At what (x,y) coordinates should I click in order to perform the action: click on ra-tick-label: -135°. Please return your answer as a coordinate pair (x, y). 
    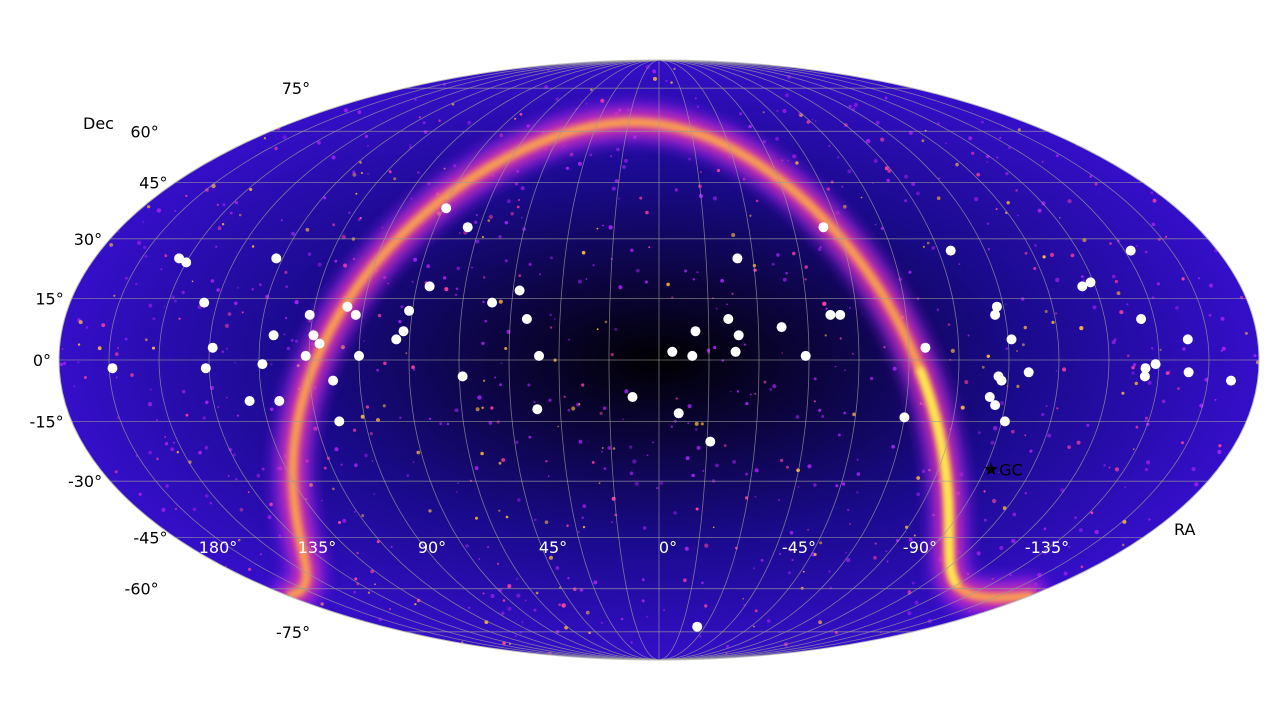
    Looking at the image, I should click on (1047, 547).